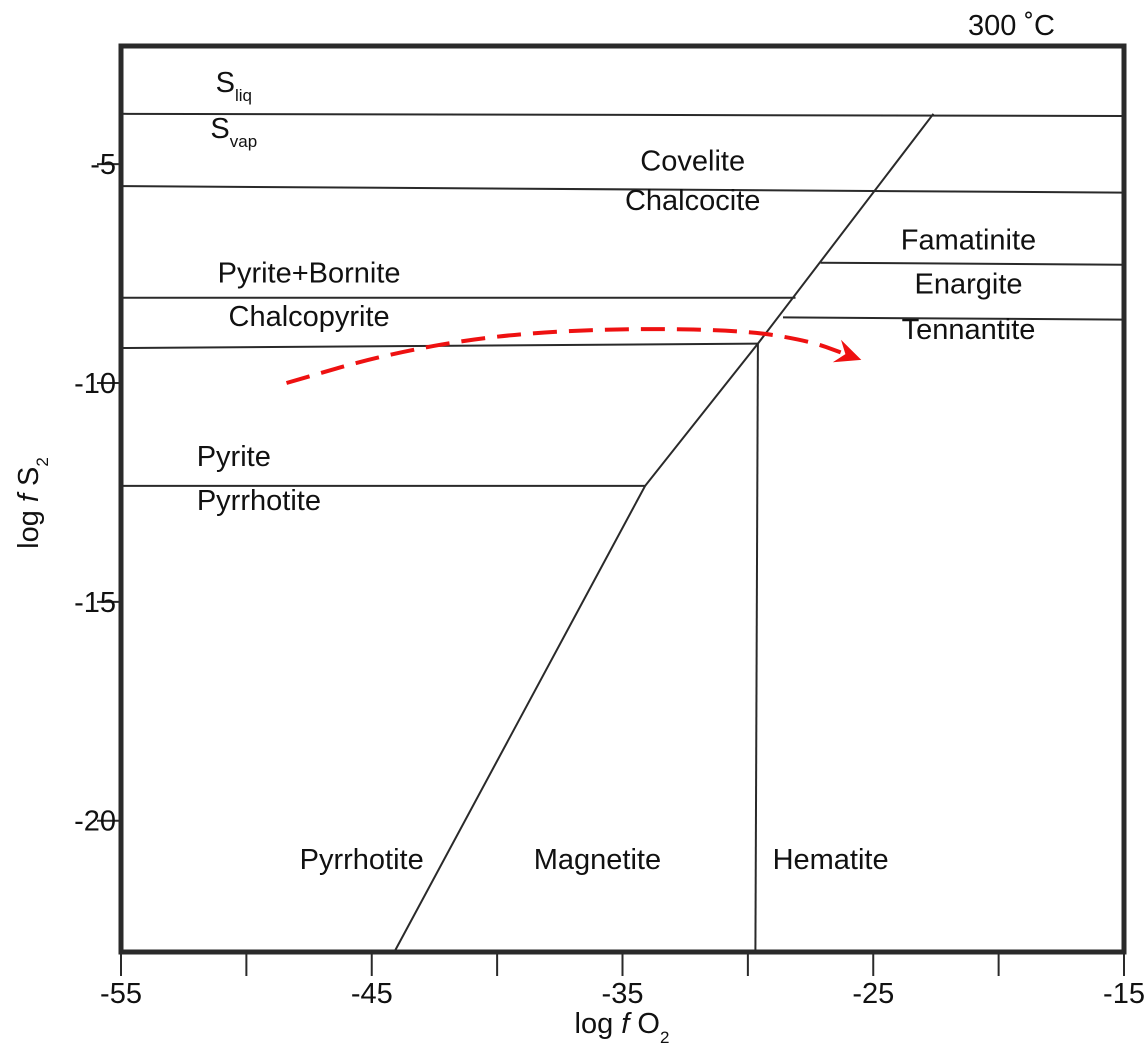 The image size is (1144, 1049). Describe the element at coordinates (831, 860) in the screenshot. I see `field-label-13: Hematite` at that location.